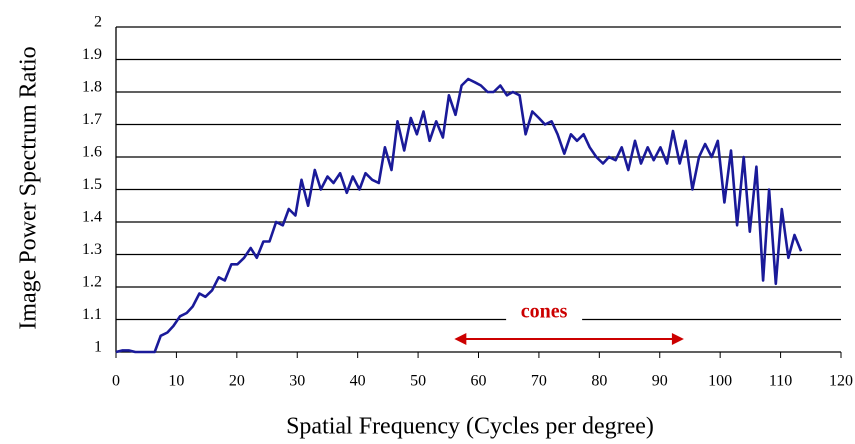 The height and width of the screenshot is (444, 855). Describe the element at coordinates (92, 217) in the screenshot. I see `y-tick-label: 1.4` at that location.